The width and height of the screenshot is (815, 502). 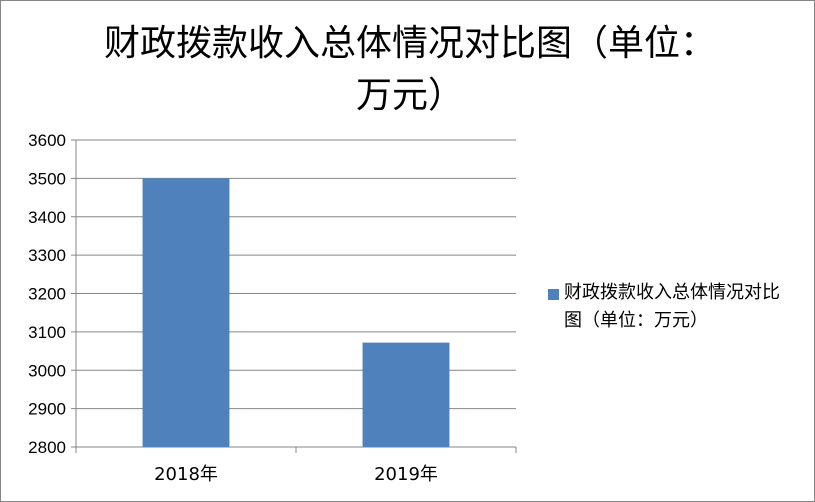 I want to click on x-category-label: 2019年, so click(x=406, y=474).